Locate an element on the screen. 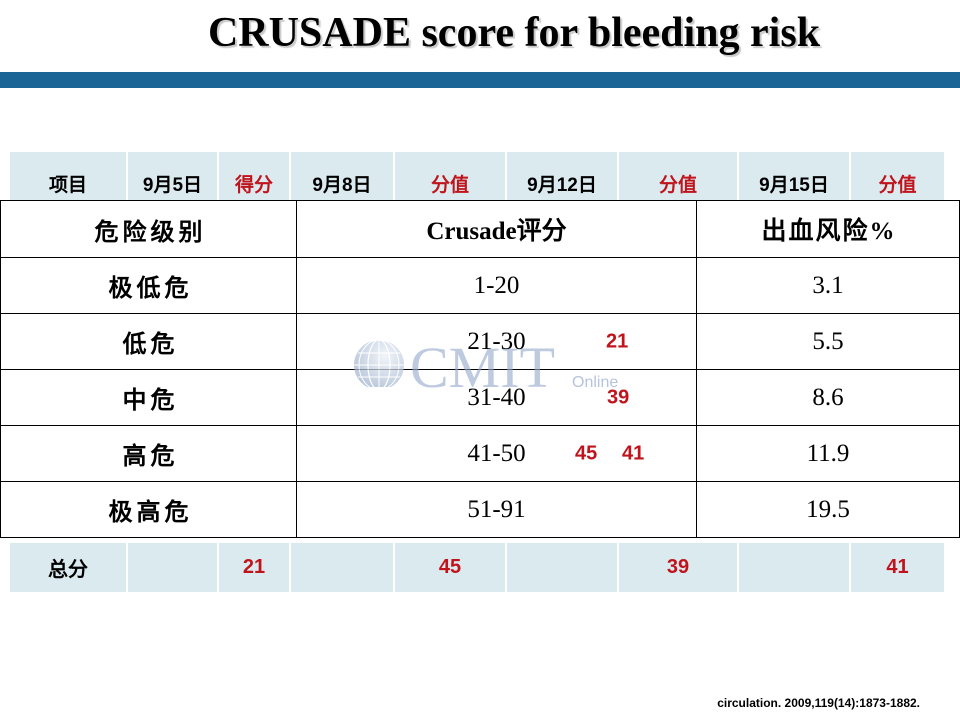  bleeding-risk-header: 出血风险% is located at coordinates (828, 229).